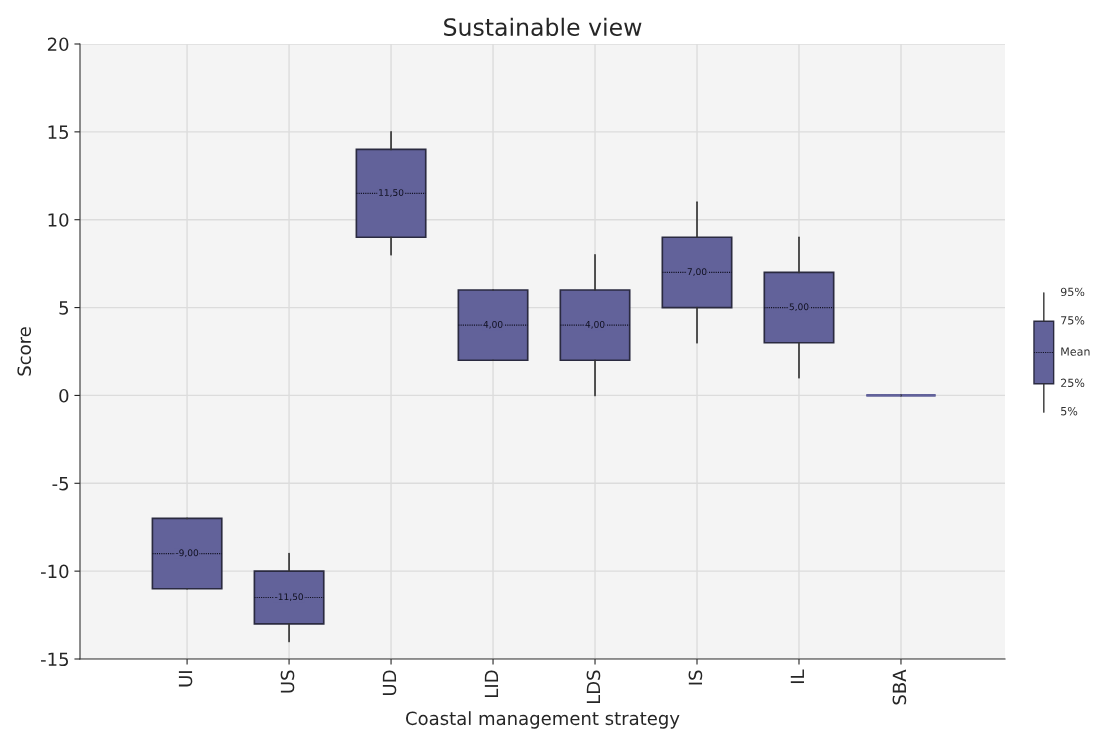  Describe the element at coordinates (391, 193) in the screenshot. I see `text: 11,50` at that location.